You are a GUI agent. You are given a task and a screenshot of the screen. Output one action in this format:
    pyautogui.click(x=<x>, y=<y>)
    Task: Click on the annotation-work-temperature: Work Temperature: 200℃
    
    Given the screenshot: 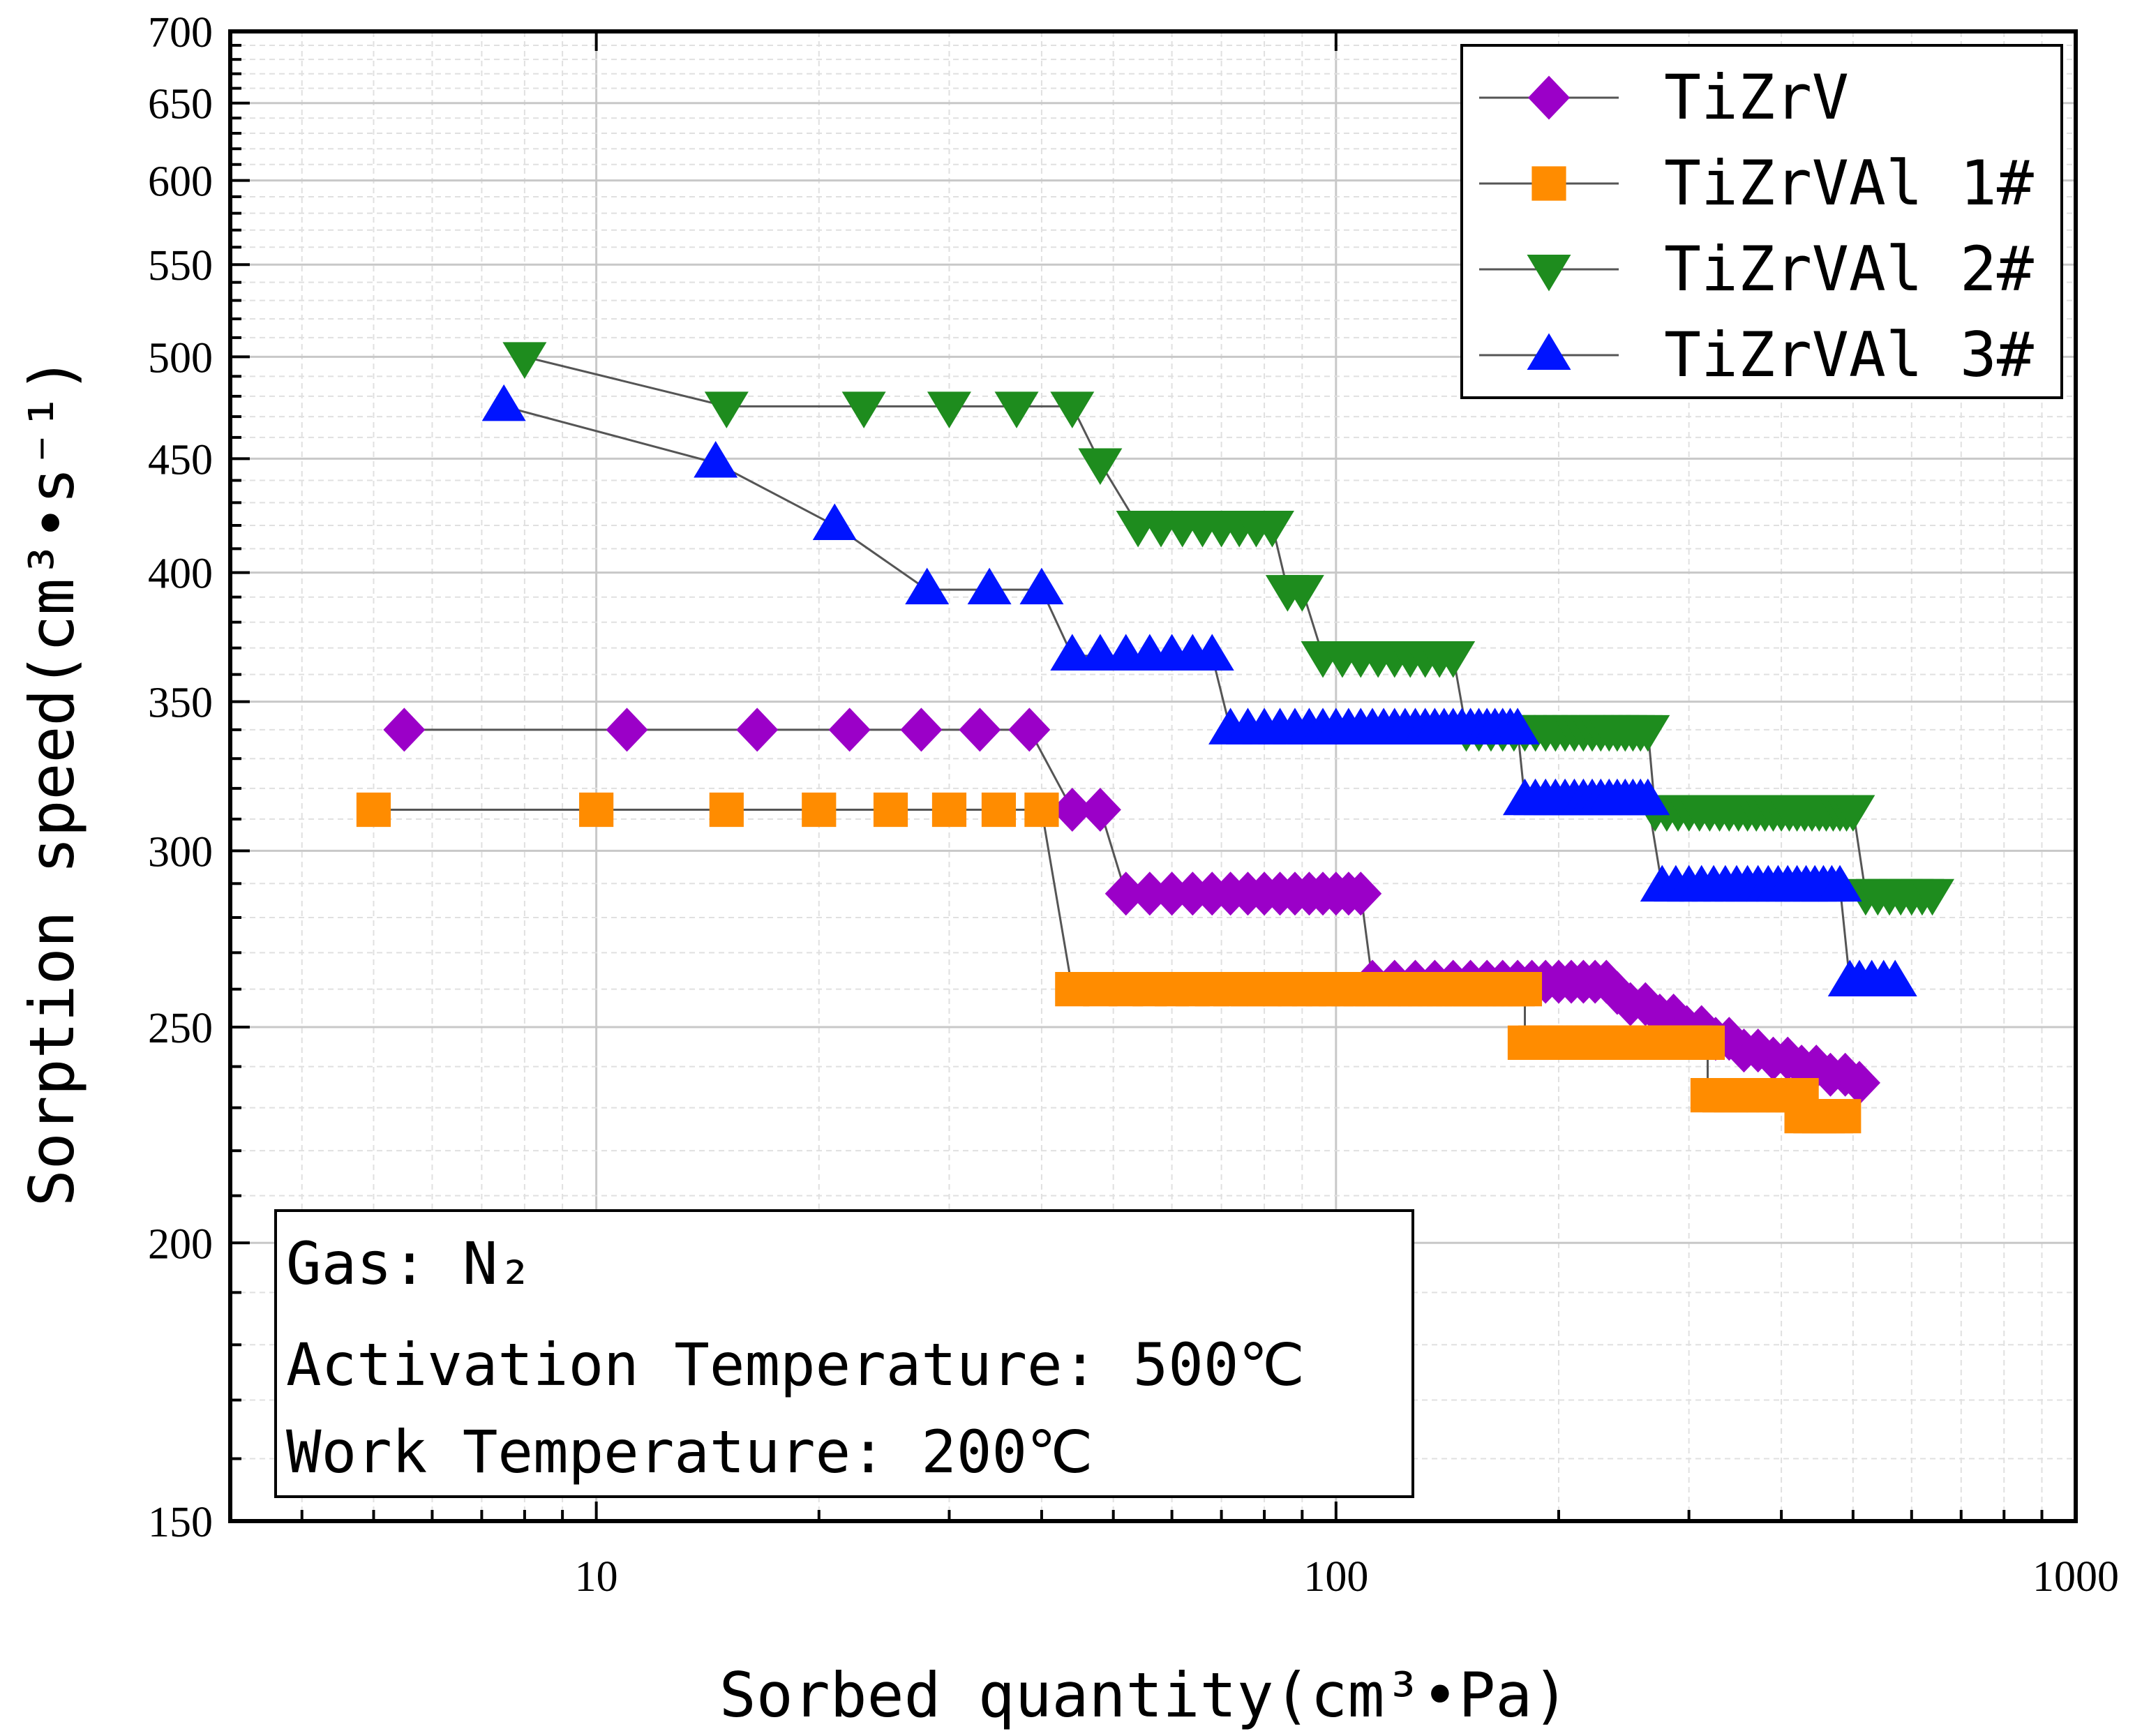 What is the action you would take?
    pyautogui.click(x=689, y=1452)
    